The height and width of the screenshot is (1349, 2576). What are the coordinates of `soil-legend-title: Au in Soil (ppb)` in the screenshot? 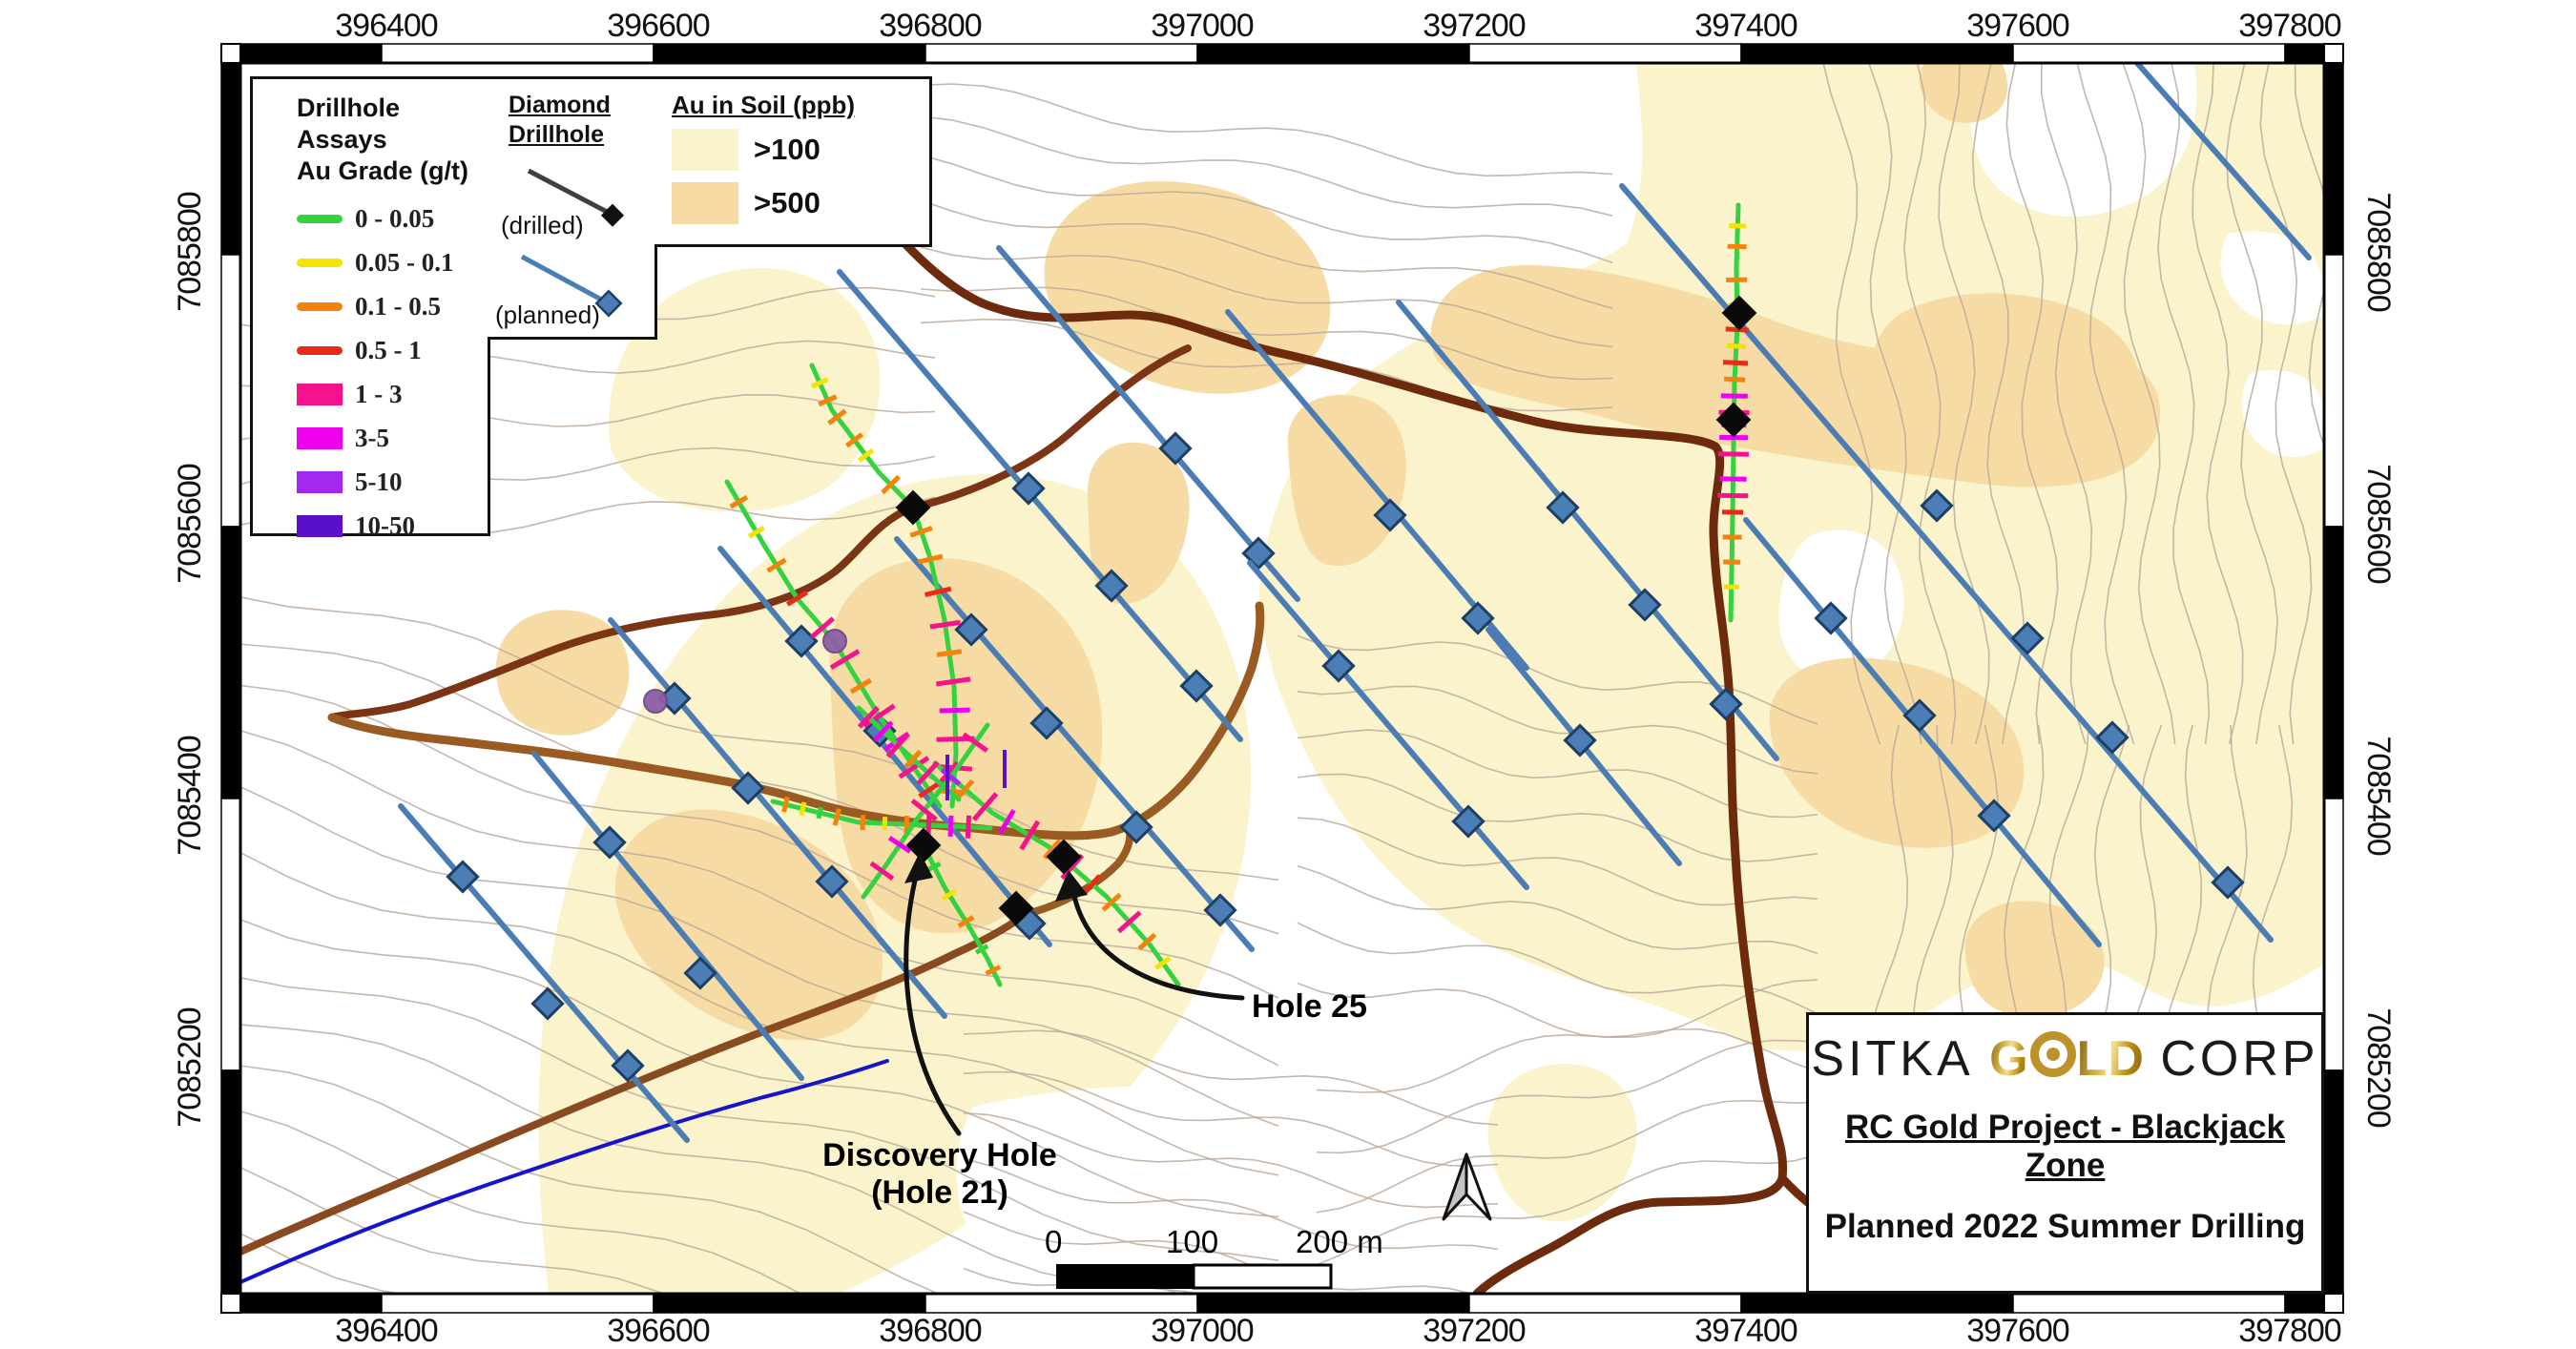 It's located at (764, 105).